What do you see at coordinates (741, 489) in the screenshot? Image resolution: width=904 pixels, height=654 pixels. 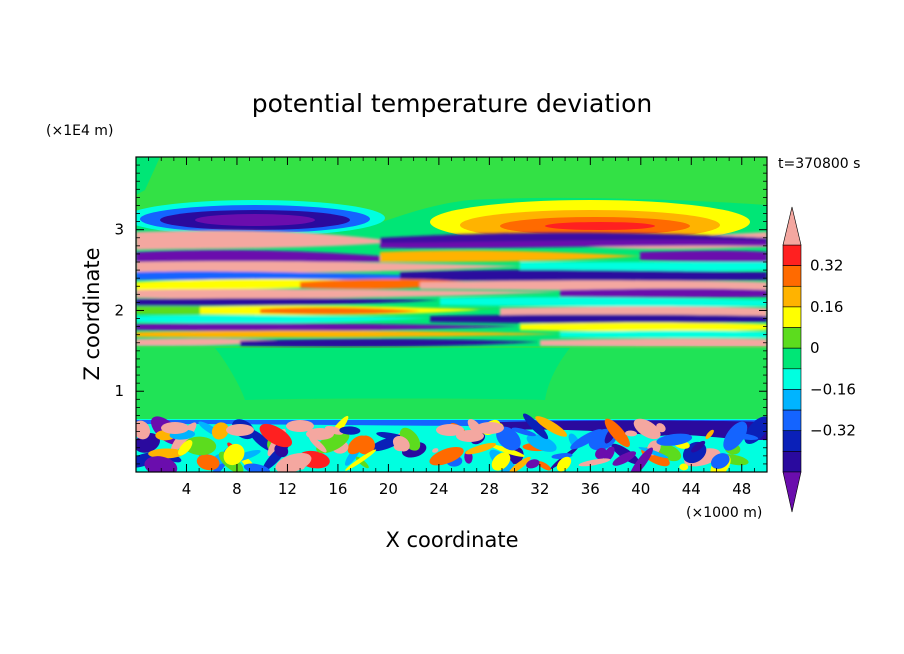 I see `x-tick-label: 48` at bounding box center [741, 489].